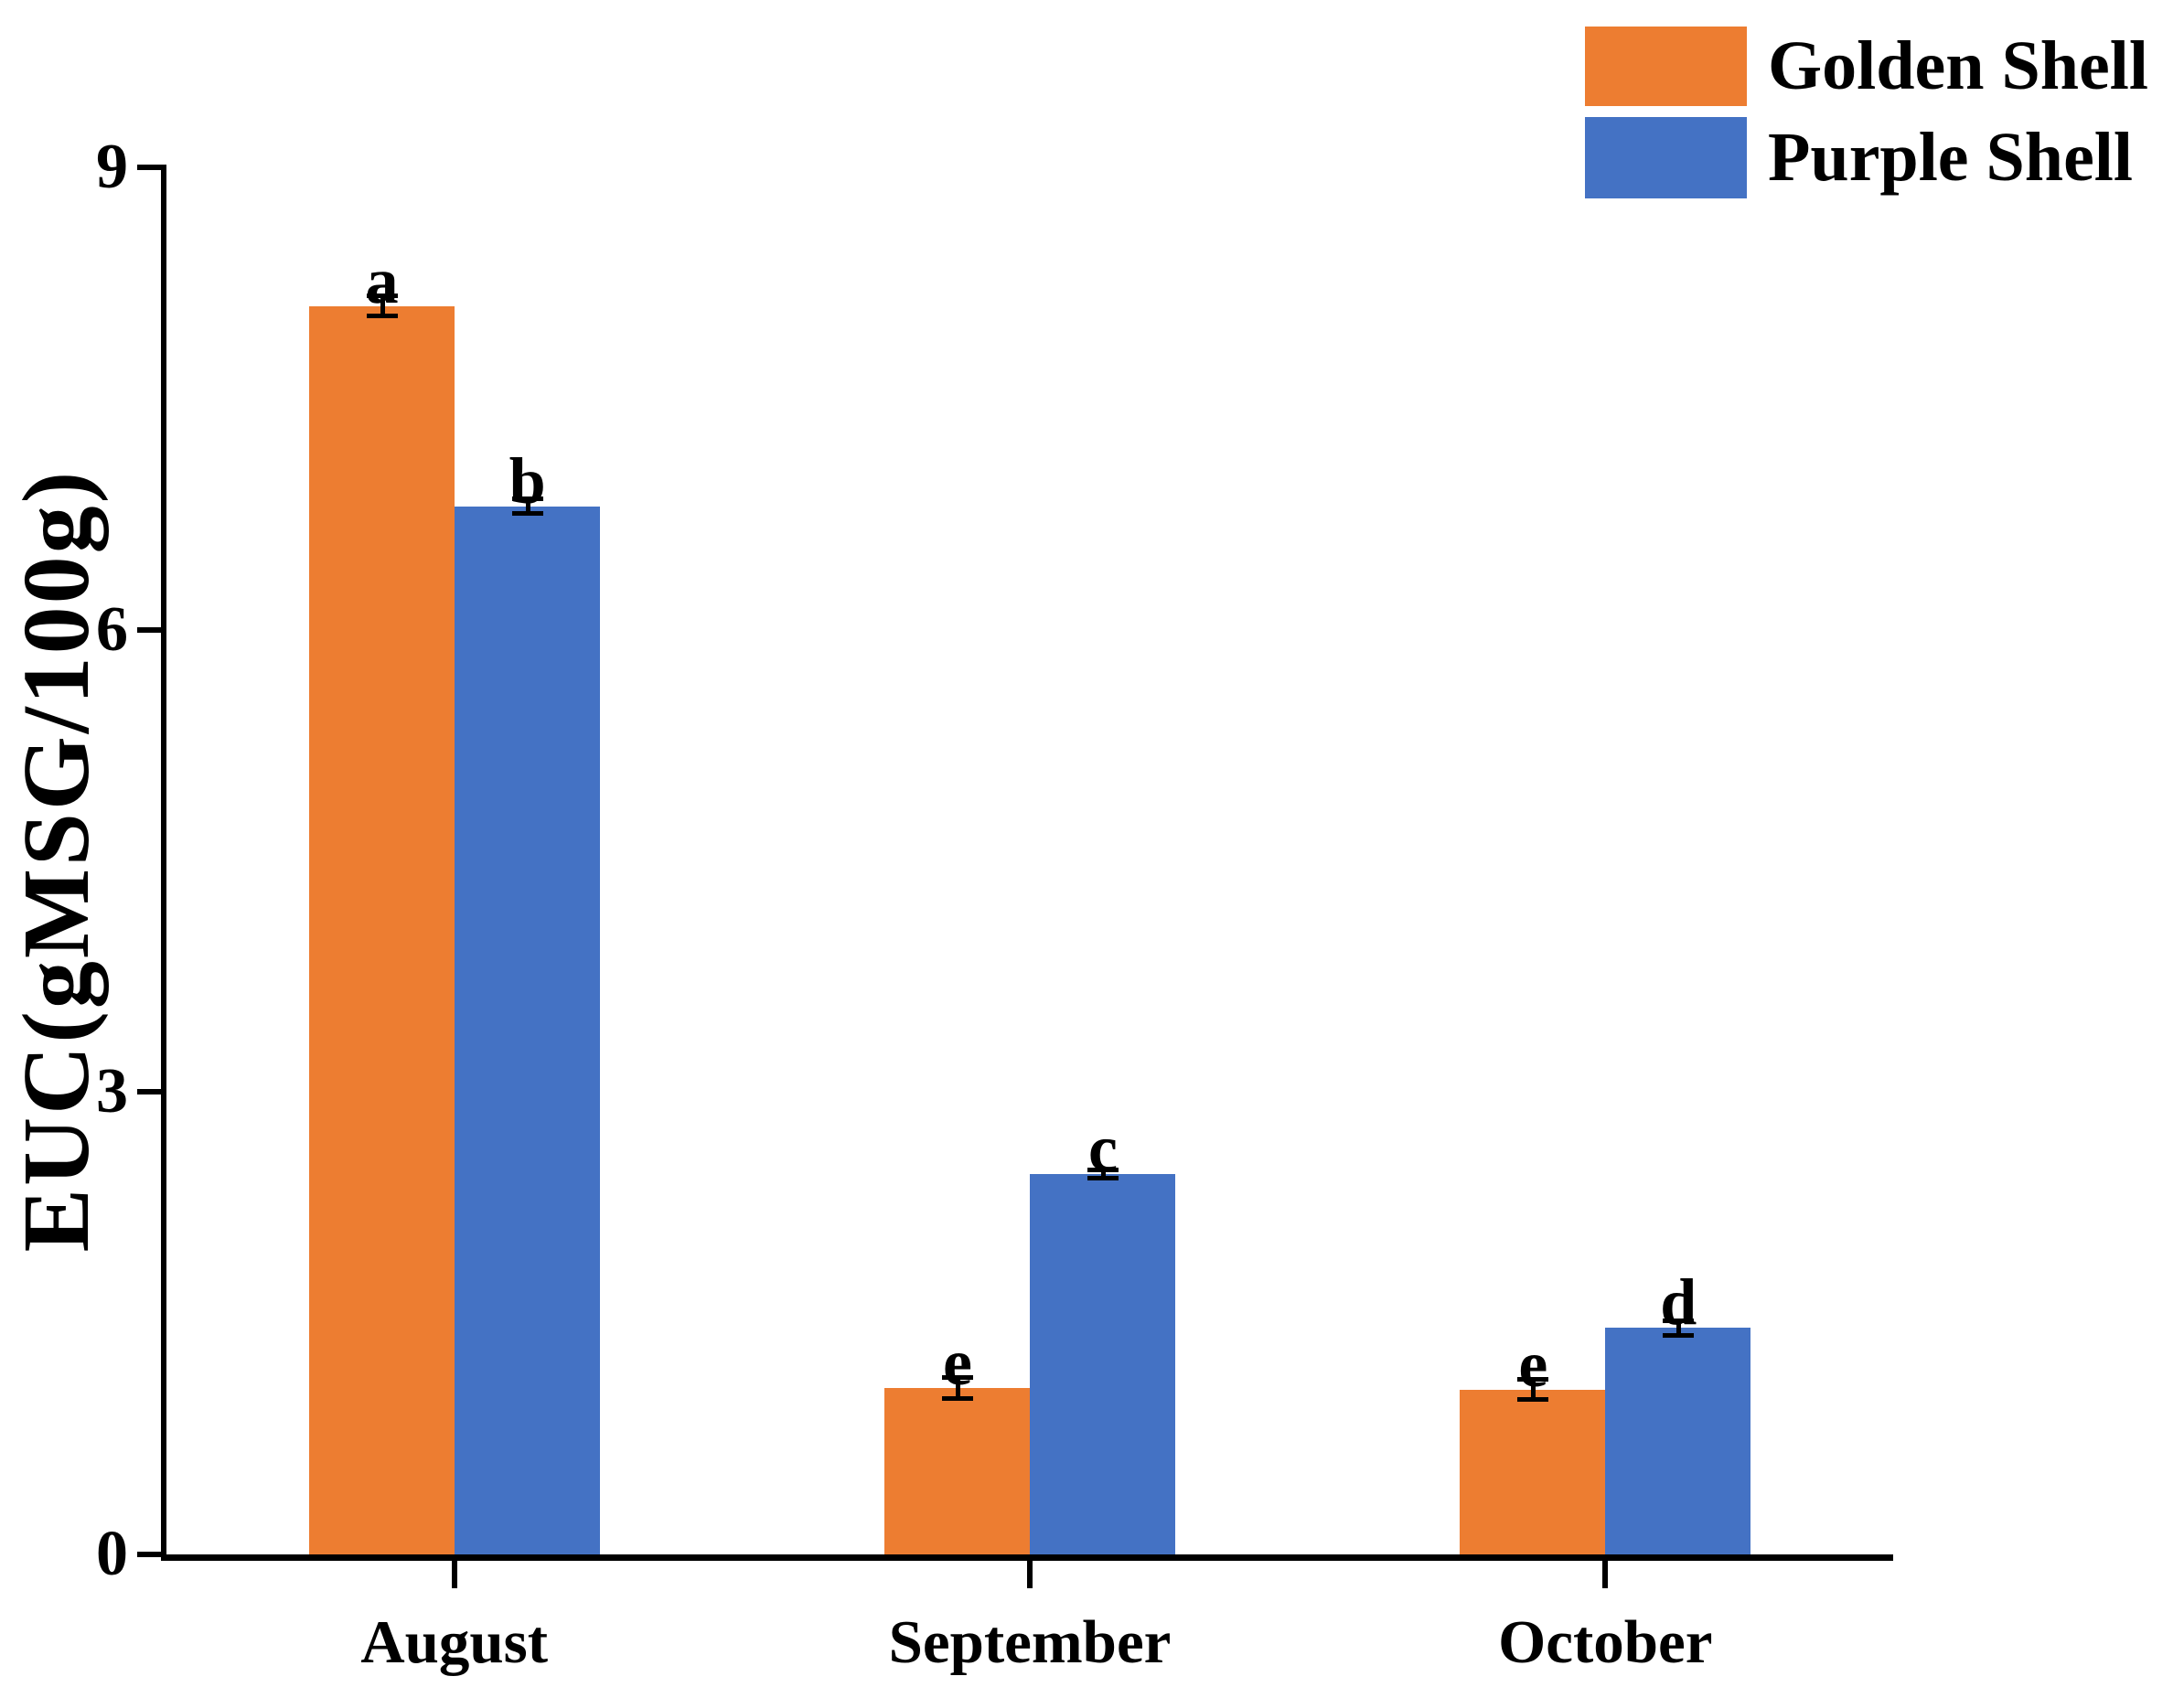 The height and width of the screenshot is (1687, 2184). I want to click on x-tick-label-october: October, so click(1605, 1642).